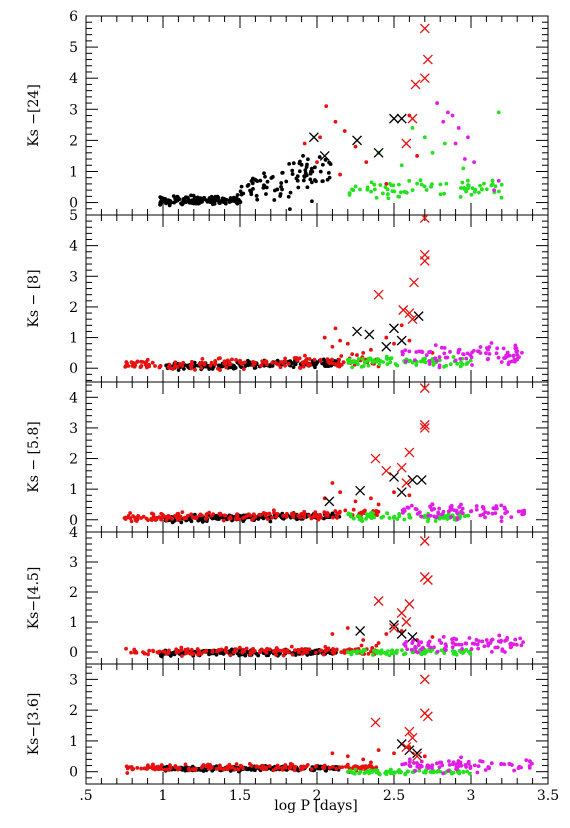 This screenshot has width=570, height=828. I want to click on x-tick-label: 1, so click(163, 796).